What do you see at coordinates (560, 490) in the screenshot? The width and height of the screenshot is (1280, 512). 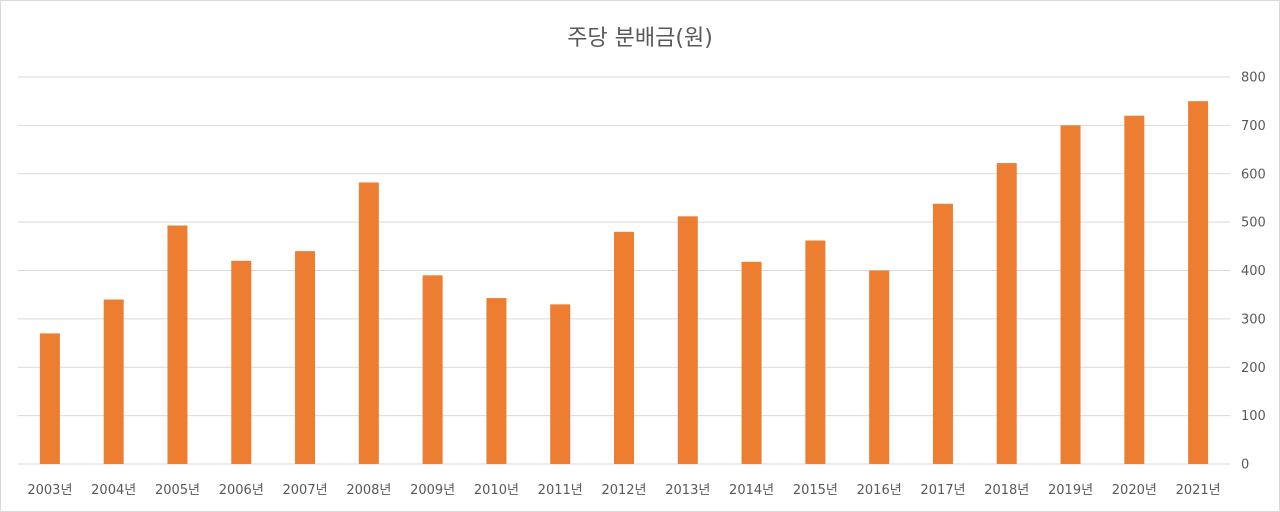 I see `x-tick-label: 2011년` at bounding box center [560, 490].